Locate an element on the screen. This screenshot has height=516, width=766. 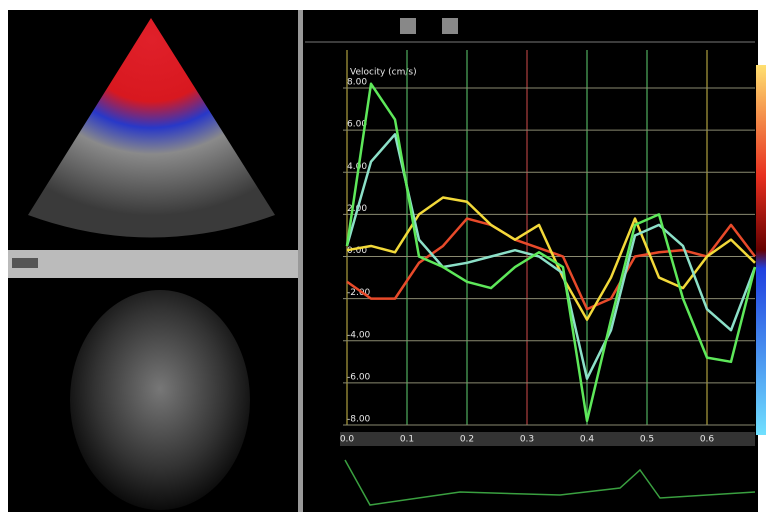
x-tick-label: 0.5 is located at coordinates (647, 440).